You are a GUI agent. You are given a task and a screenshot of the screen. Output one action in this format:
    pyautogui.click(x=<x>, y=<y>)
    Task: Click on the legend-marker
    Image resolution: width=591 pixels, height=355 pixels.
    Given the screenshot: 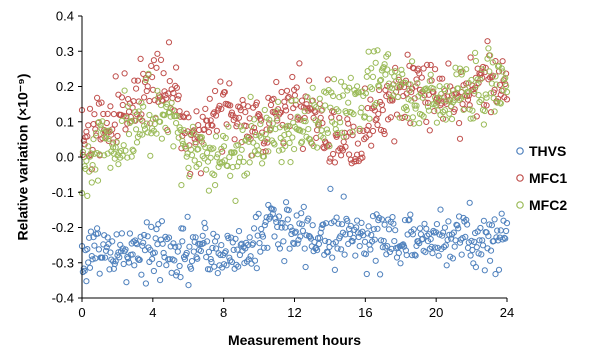 What is the action you would take?
    pyautogui.click(x=520, y=178)
    